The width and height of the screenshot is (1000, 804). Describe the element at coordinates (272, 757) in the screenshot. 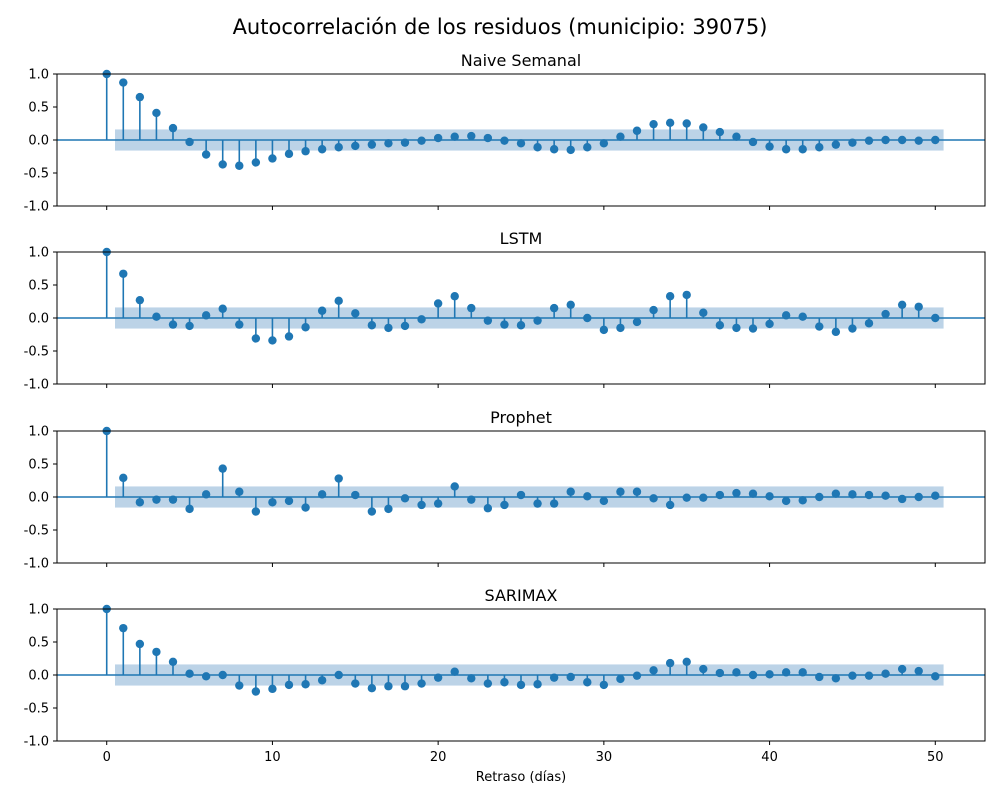

I see `panel-4-x-tick-label: 10` at that location.